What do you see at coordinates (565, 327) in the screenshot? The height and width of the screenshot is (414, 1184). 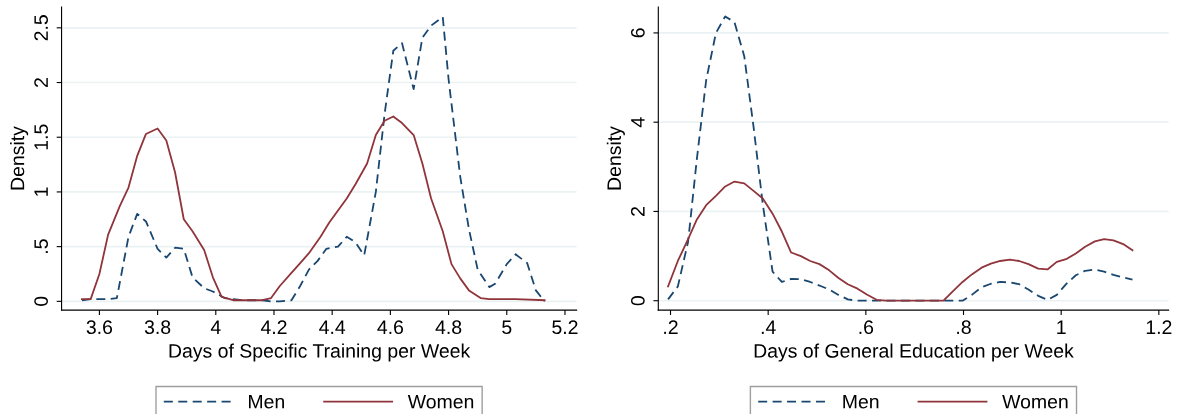 I see `x-tick-label: 5.2` at bounding box center [565, 327].